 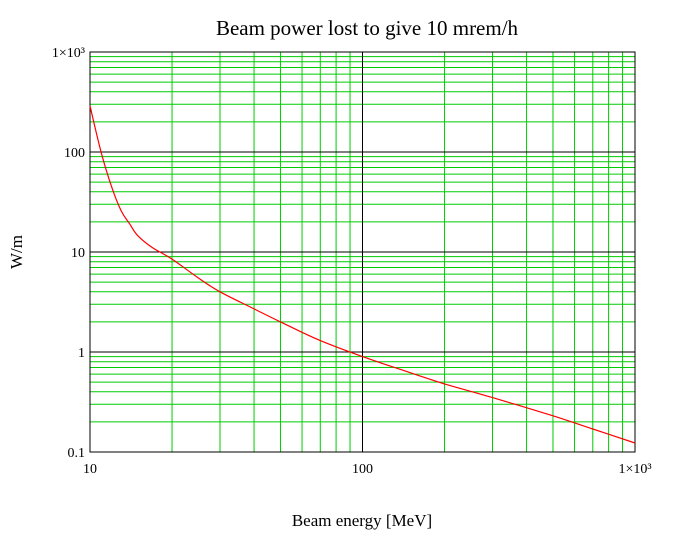 I want to click on y-tick-label: 100, so click(x=74, y=153).